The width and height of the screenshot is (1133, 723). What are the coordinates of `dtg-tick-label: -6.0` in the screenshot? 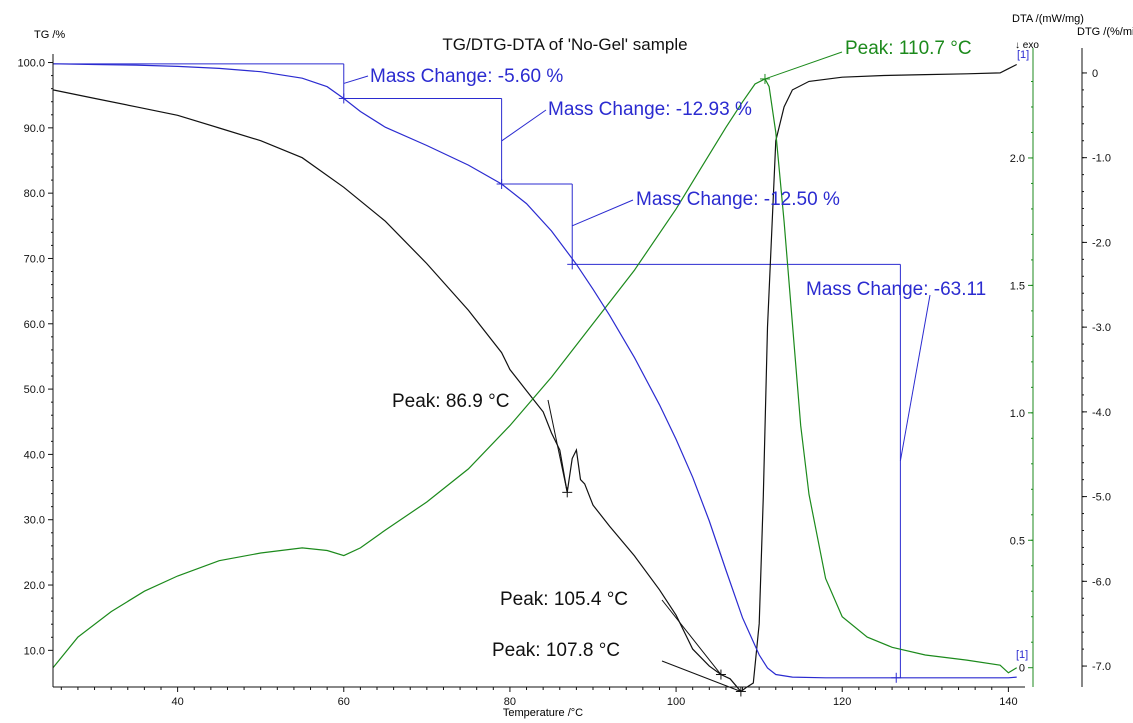 It's located at (1101, 582).